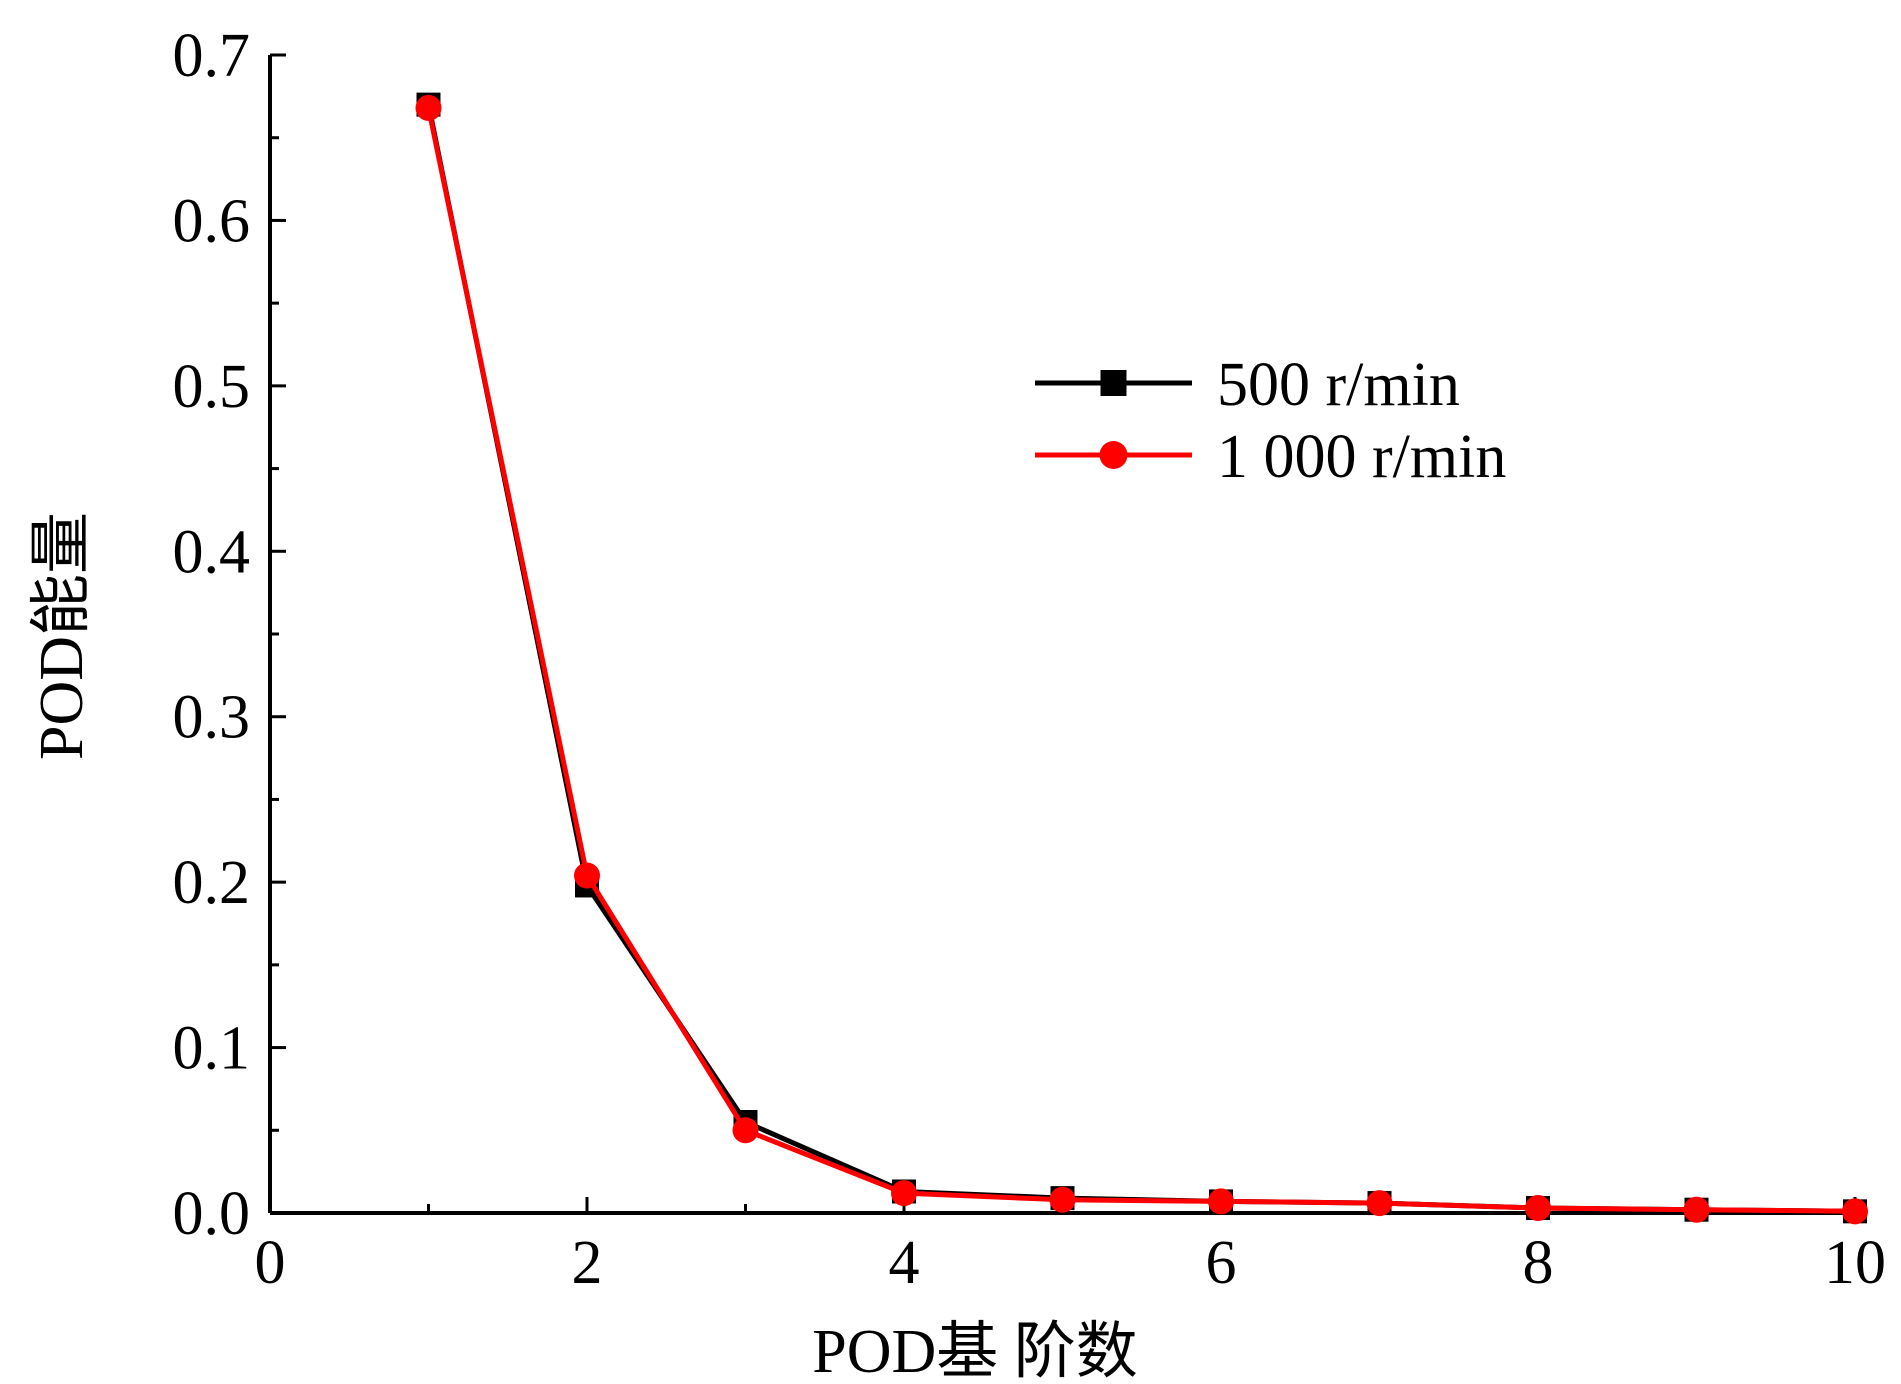  What do you see at coordinates (212, 56) in the screenshot?
I see `y-tick-label: 0.7` at bounding box center [212, 56].